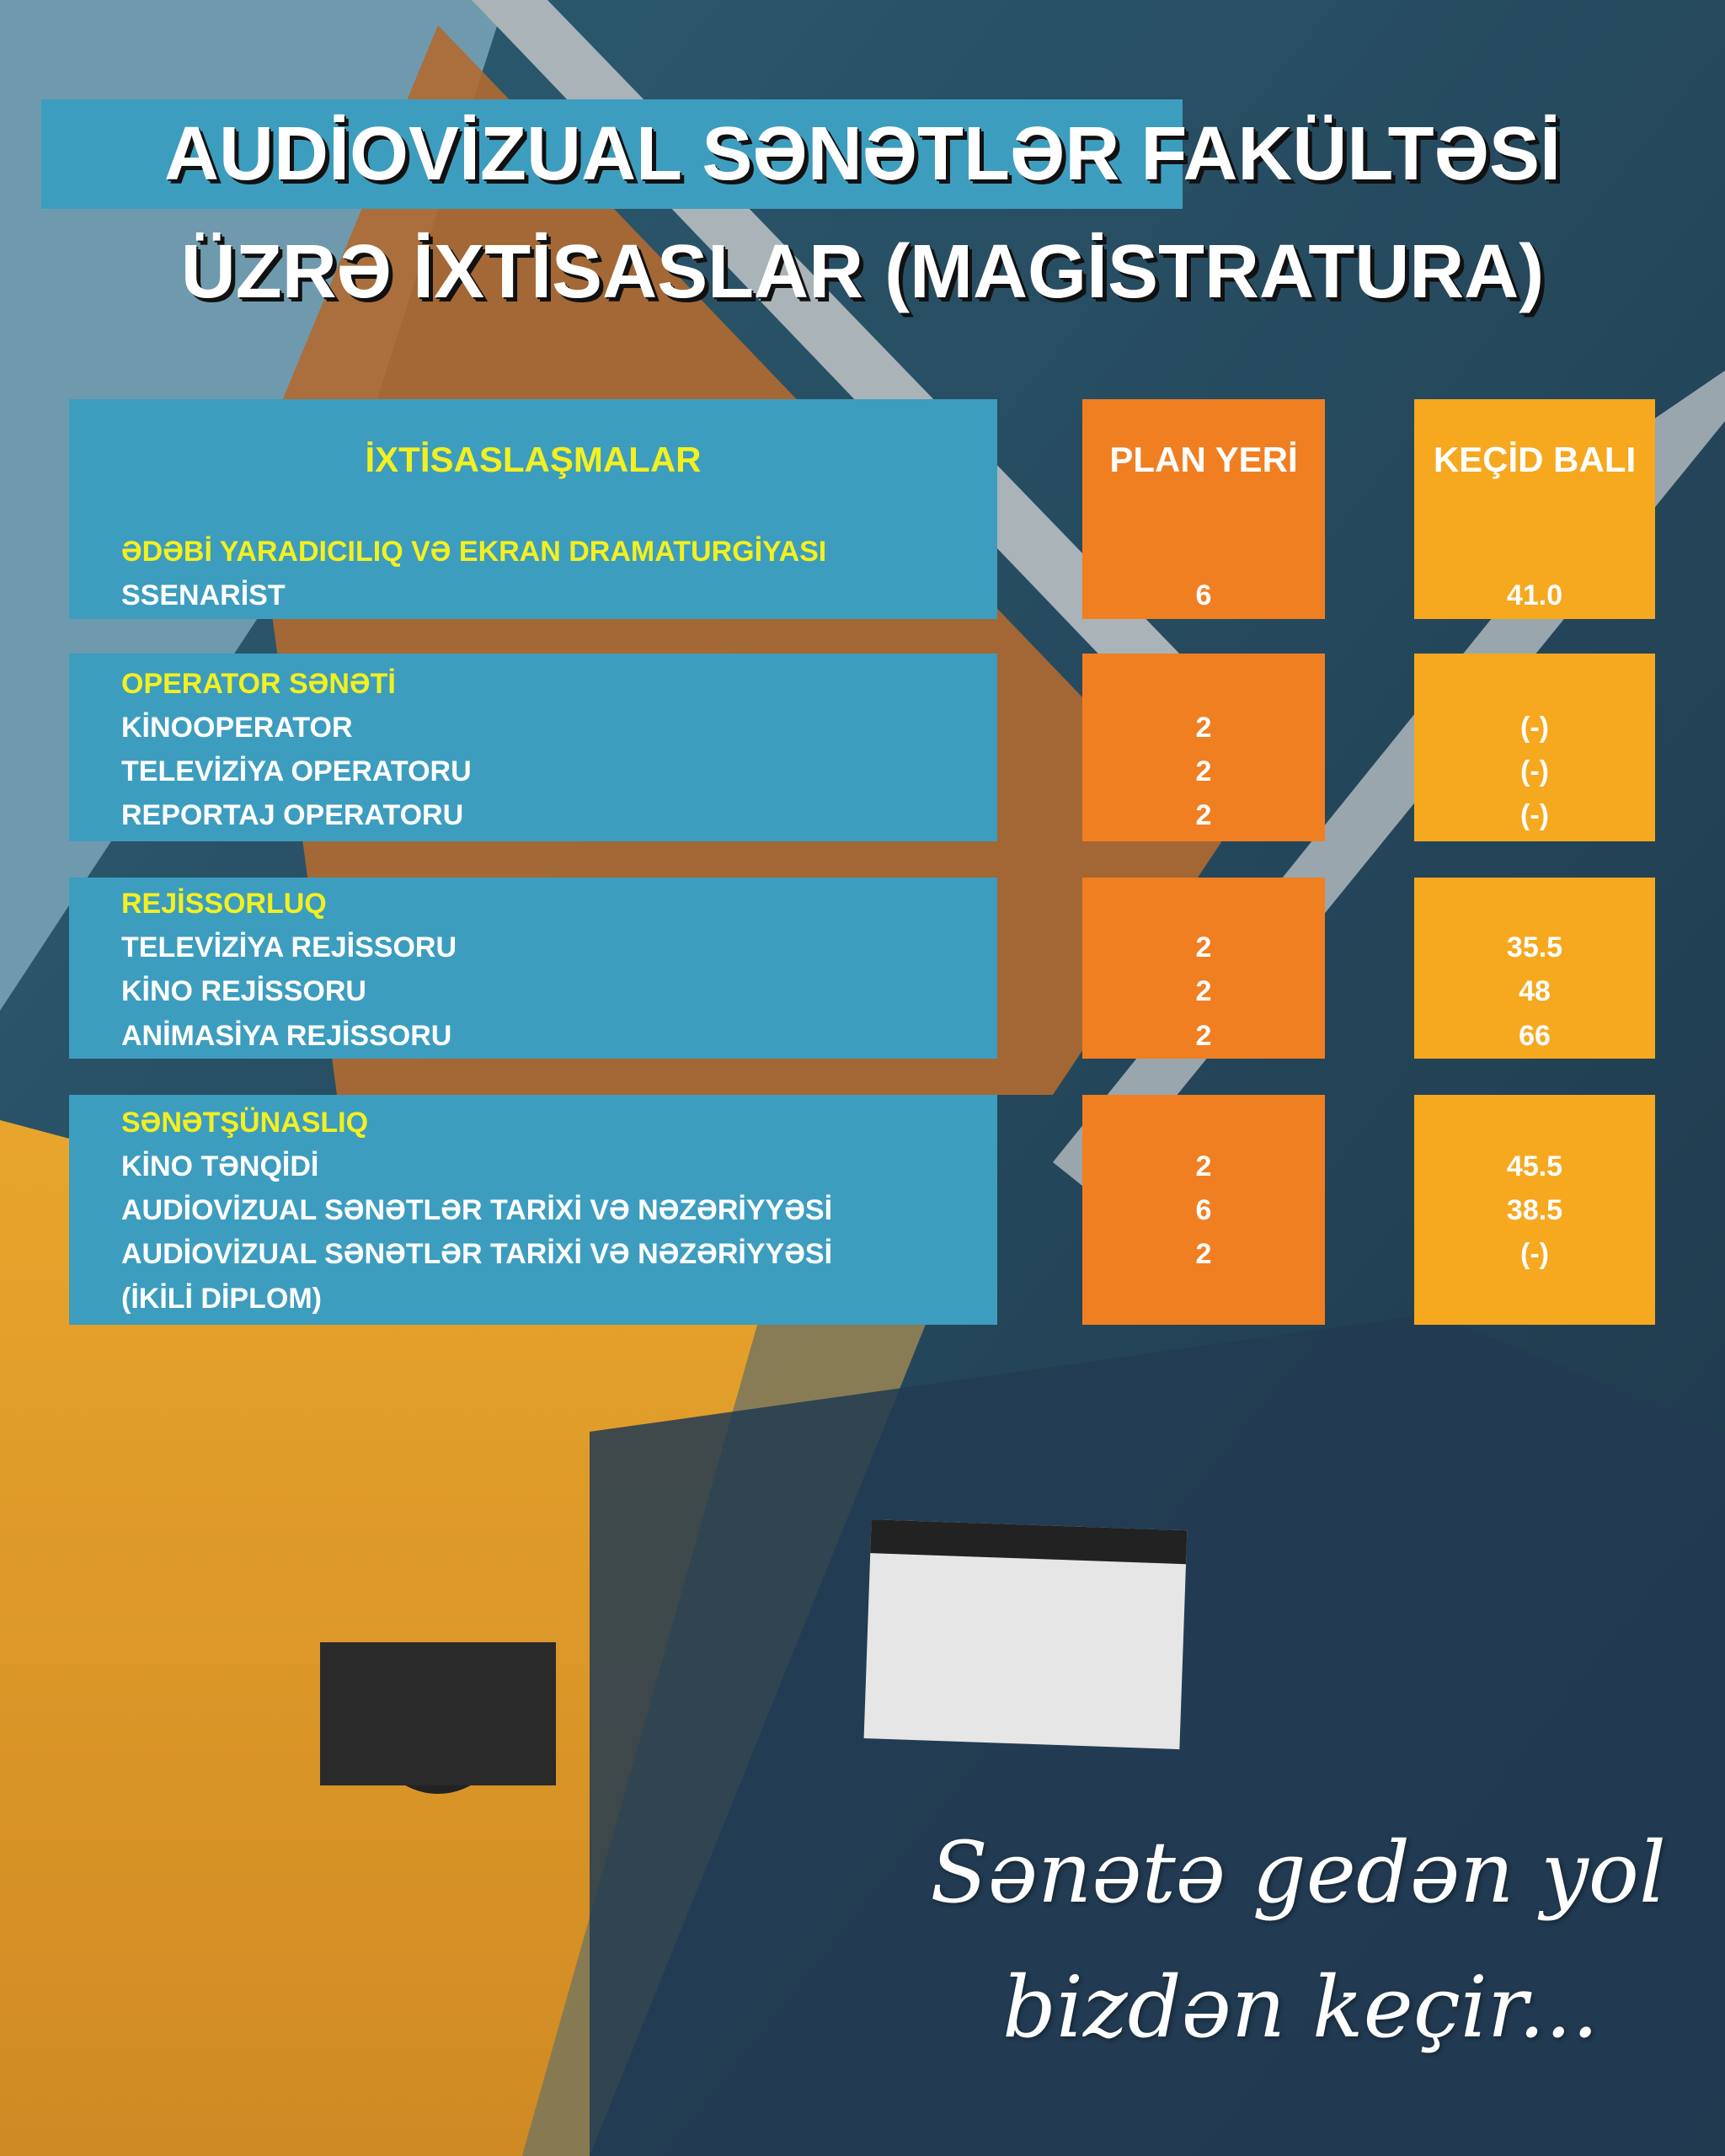 The width and height of the screenshot is (1725, 2156). Describe the element at coordinates (296, 771) in the screenshot. I see `row-label: TELEVİZİYA OPERATORU` at that location.